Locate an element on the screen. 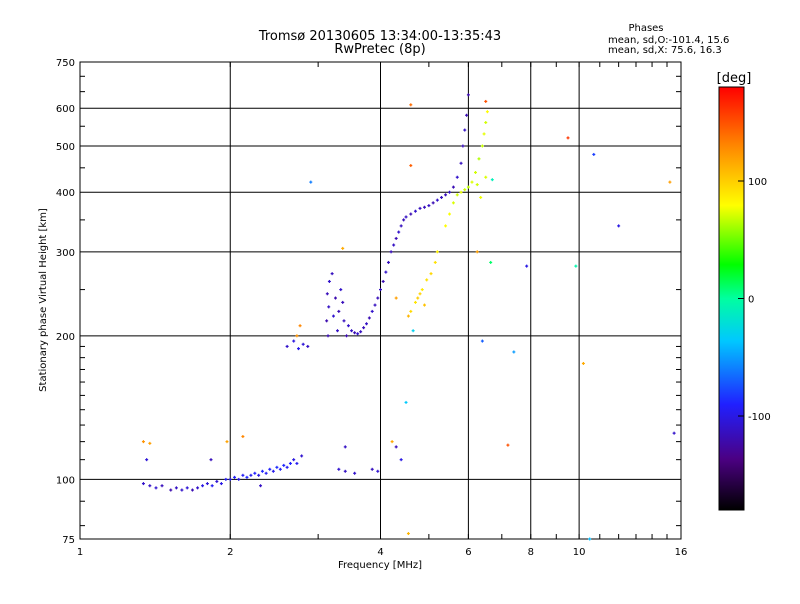  y-axis-label: Stationary phase Virtual Height [km] is located at coordinates (43, 300).